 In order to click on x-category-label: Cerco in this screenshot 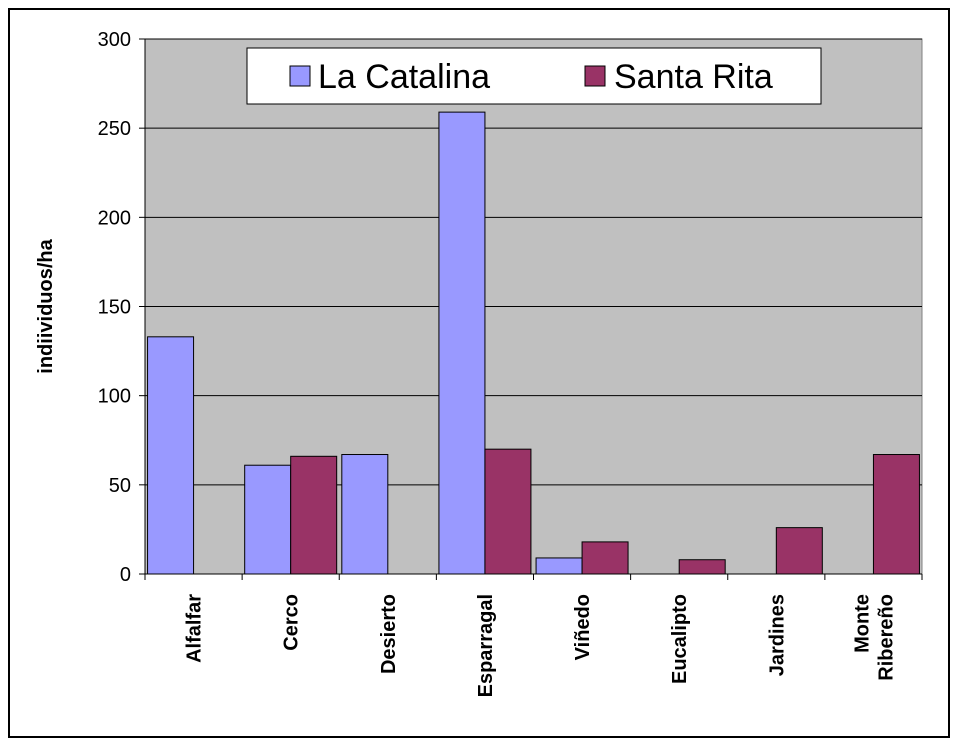, I will do `click(292, 622)`.